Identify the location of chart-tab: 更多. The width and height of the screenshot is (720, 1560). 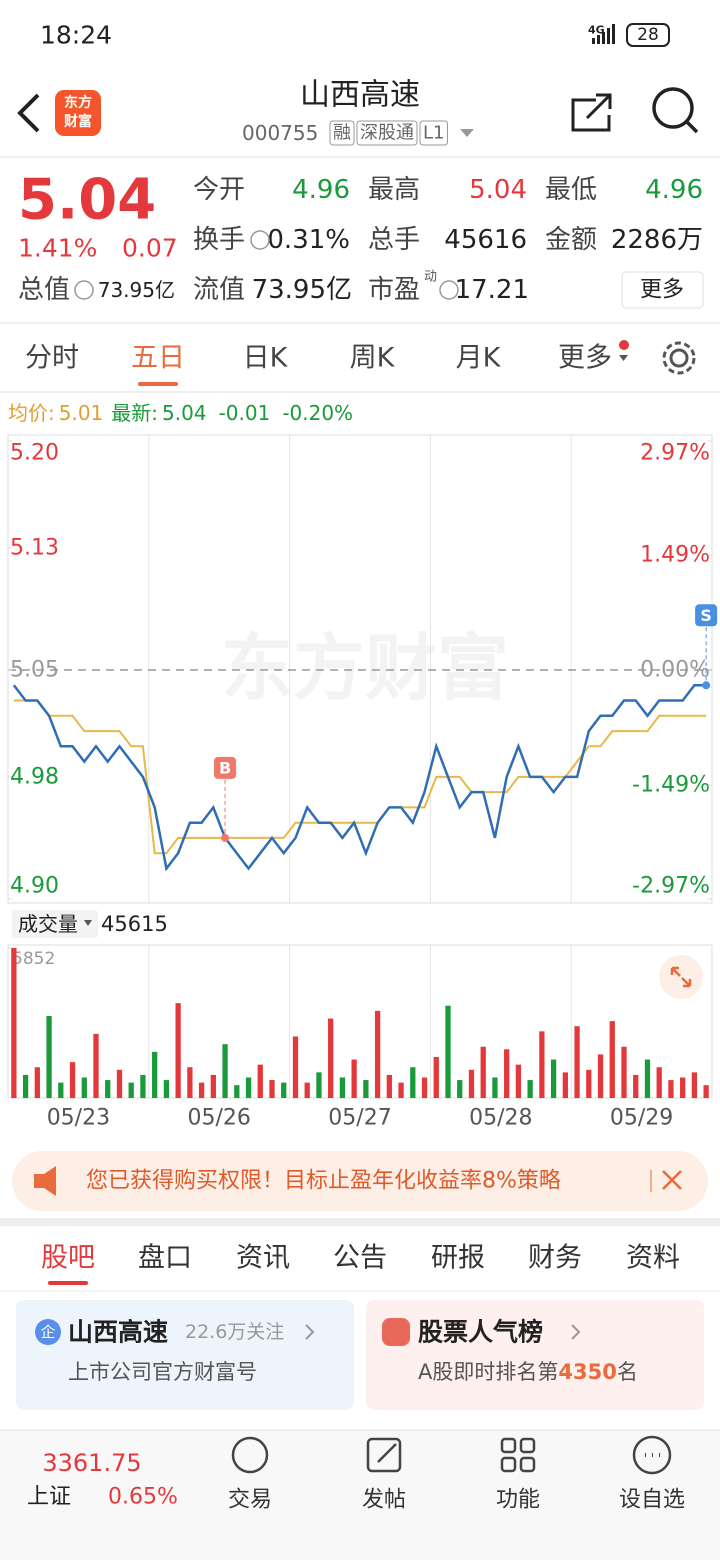
(585, 358).